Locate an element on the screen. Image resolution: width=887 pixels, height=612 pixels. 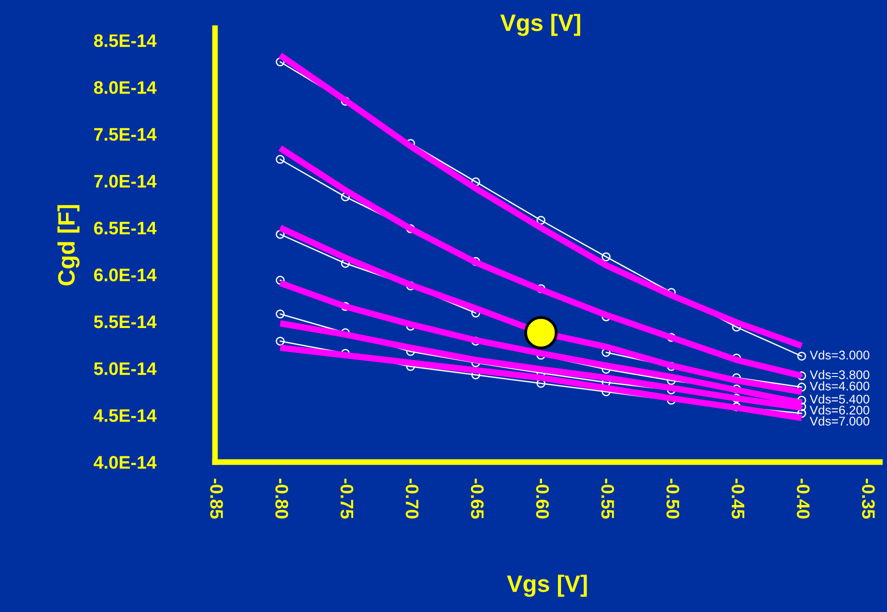
series-label: Vds=4.600 is located at coordinates (840, 385).